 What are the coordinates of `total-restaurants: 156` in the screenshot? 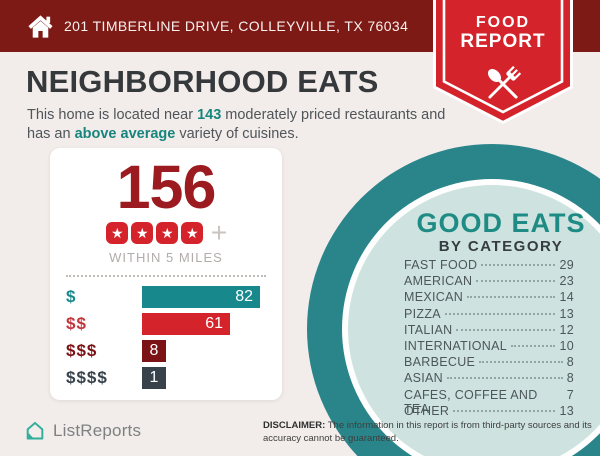 It's located at (166, 187).